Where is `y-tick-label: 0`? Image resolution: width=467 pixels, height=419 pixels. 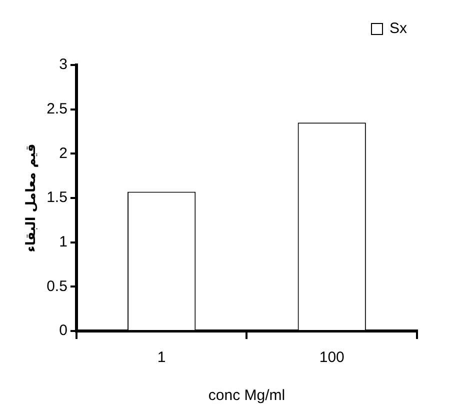 y-tick-label: 0 is located at coordinates (63, 331).